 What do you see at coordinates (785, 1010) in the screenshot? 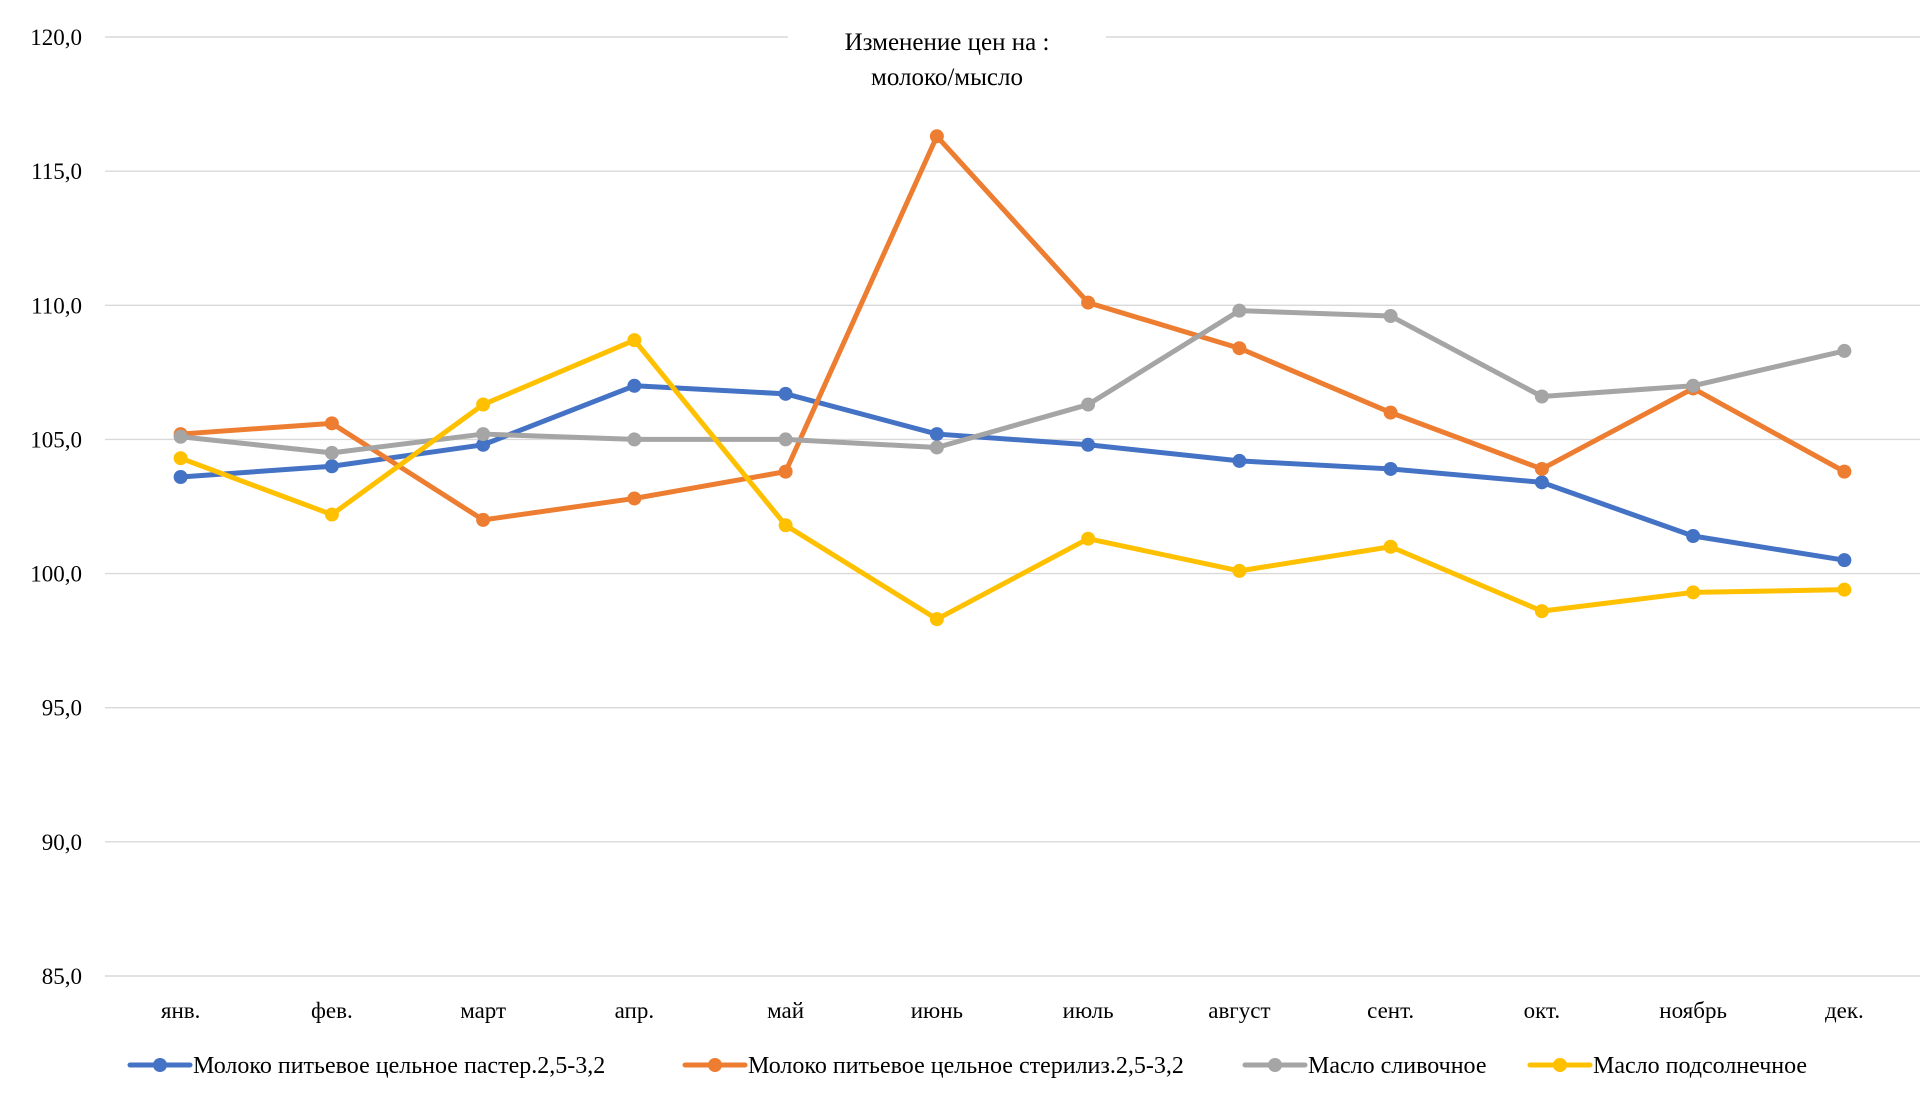
I see `x-tick-label: май` at bounding box center [785, 1010].